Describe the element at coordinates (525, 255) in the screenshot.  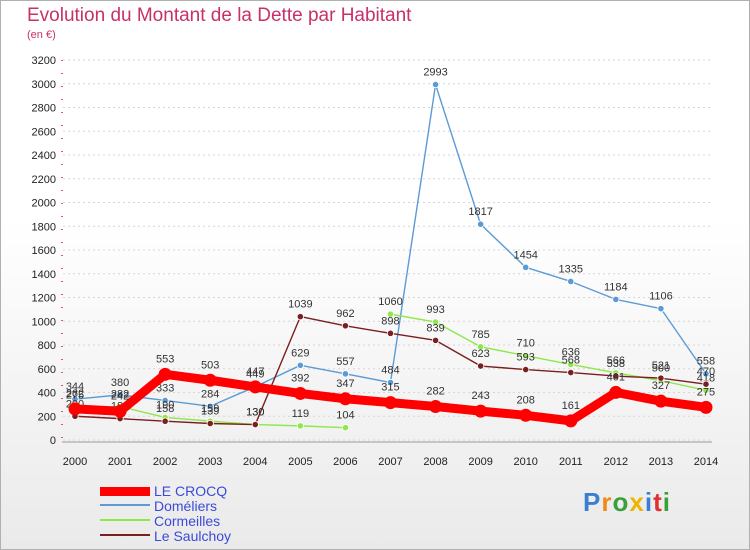
I see `data-label-domeliers-2010: 1454` at that location.